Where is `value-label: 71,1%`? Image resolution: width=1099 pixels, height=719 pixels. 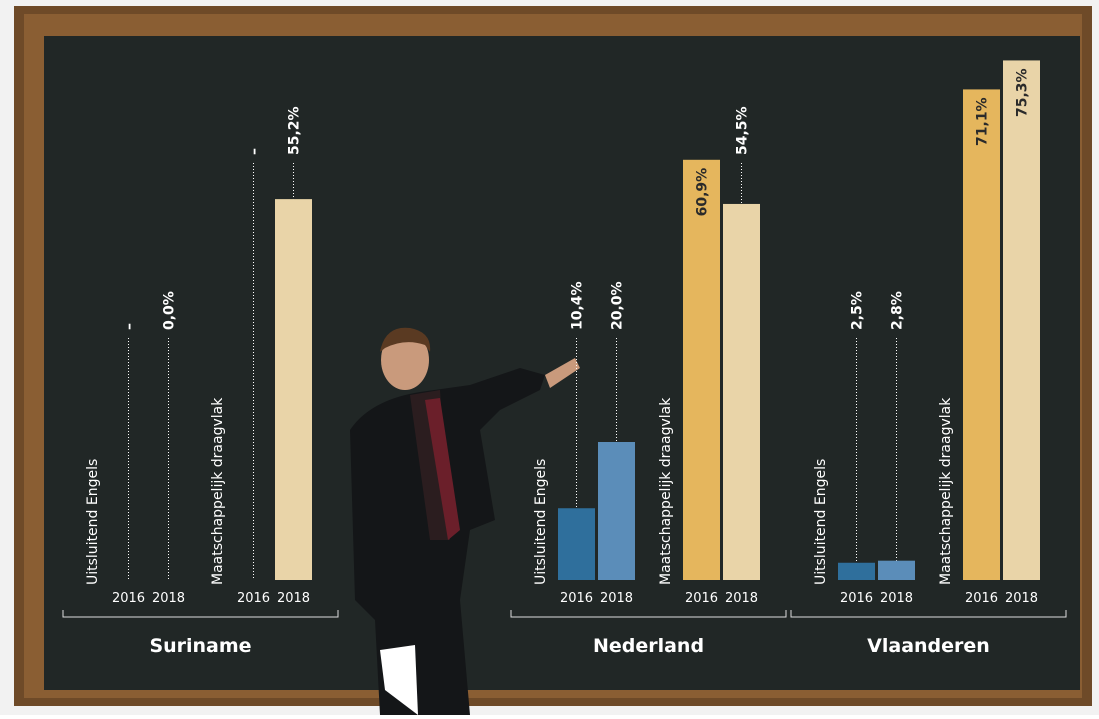
value-label: 71,1% is located at coordinates (983, 121).